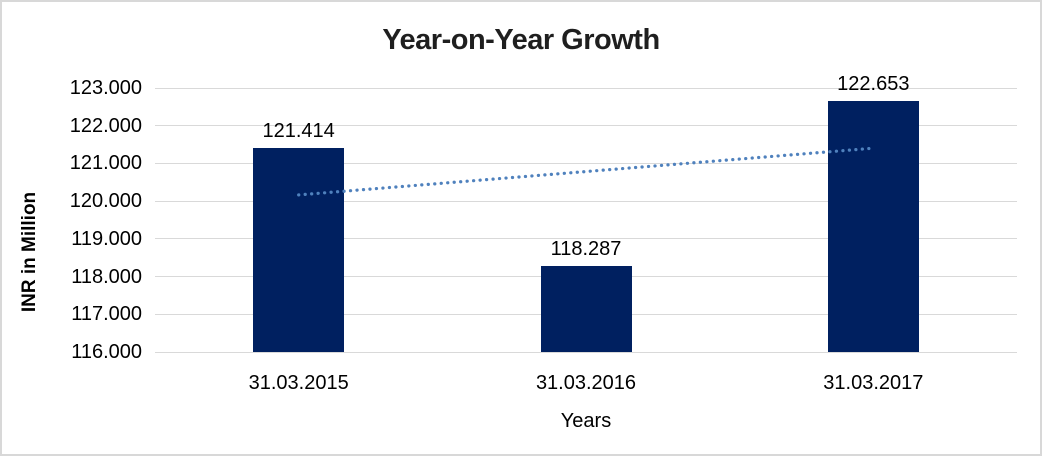 Image resolution: width=1042 pixels, height=456 pixels. What do you see at coordinates (873, 226) in the screenshot?
I see `bar-31.03.2017` at bounding box center [873, 226].